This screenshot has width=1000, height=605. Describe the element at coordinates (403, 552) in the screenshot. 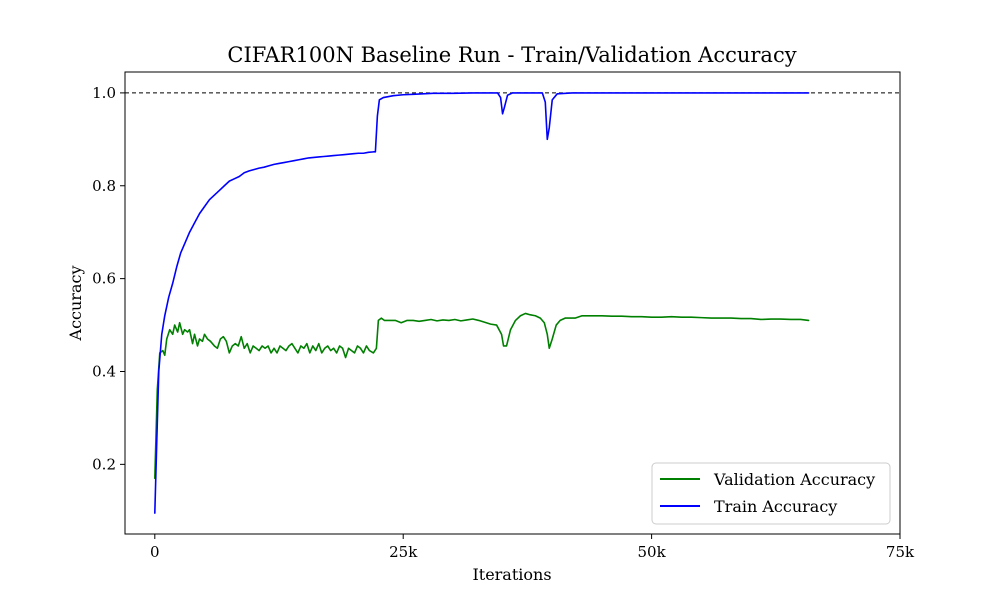

I see `x-tick-label: 25k` at that location.